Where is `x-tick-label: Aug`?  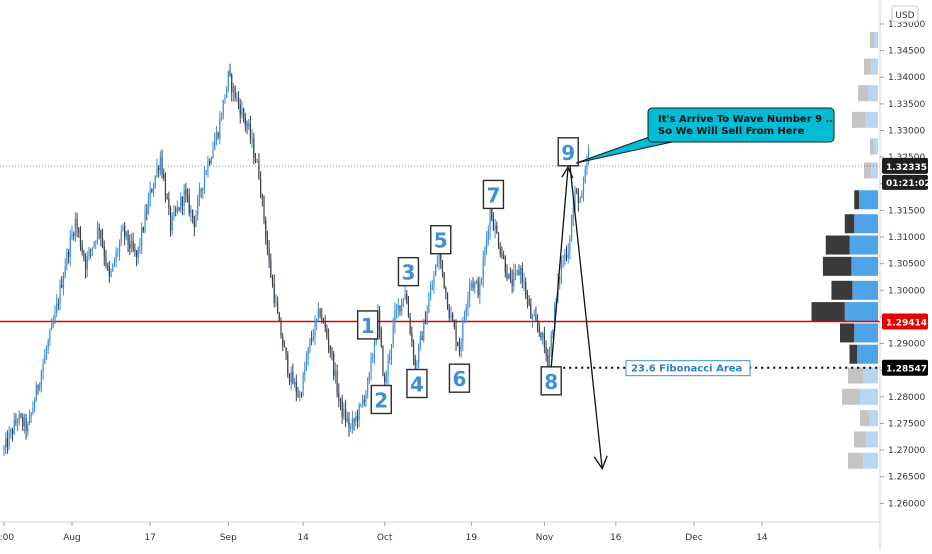
x-tick-label: Aug is located at coordinates (72, 538).